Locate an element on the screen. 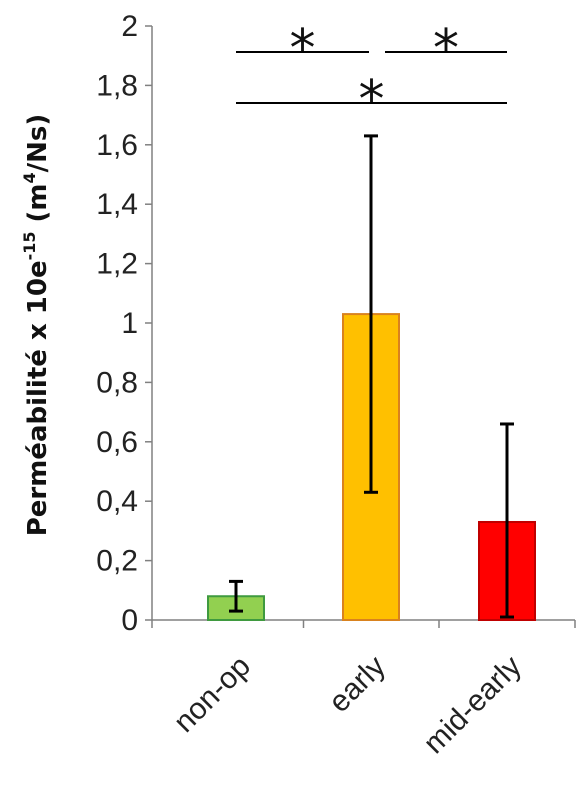 The image size is (577, 793). y-axis-title-unit-close: /Ns) is located at coordinates (38, 143).